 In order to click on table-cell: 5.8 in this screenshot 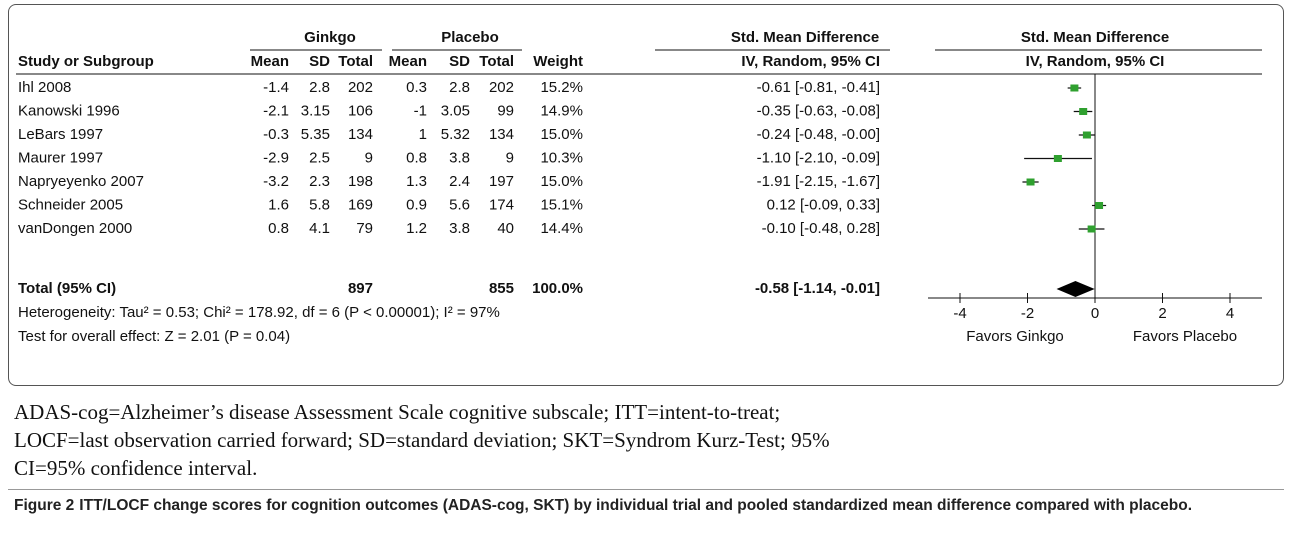, I will do `click(319, 204)`.